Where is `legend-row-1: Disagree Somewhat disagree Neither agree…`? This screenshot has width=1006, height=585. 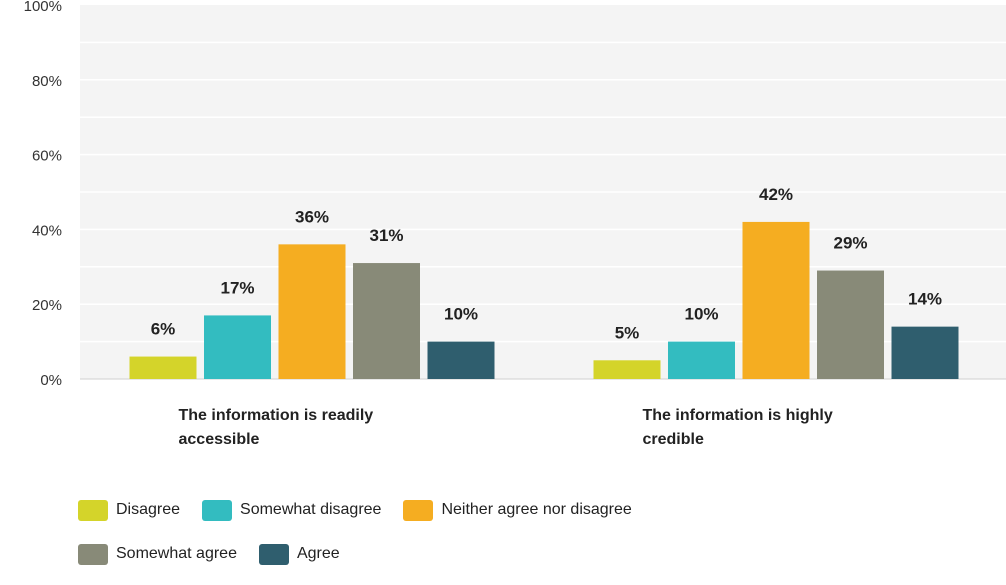
legend-row-1: Disagree Somewhat disagree Neither agree… is located at coordinates (528, 510).